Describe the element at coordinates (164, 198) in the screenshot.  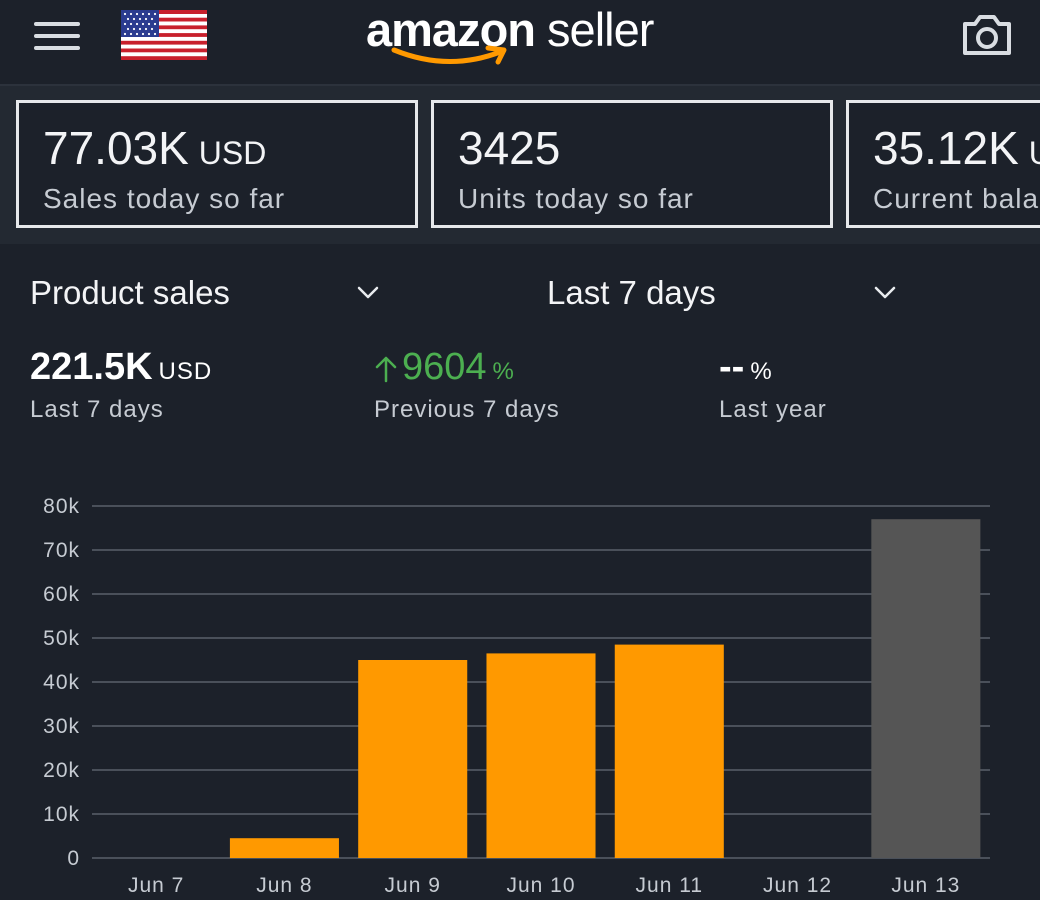
I see `kpi-label: Sales today so far` at that location.